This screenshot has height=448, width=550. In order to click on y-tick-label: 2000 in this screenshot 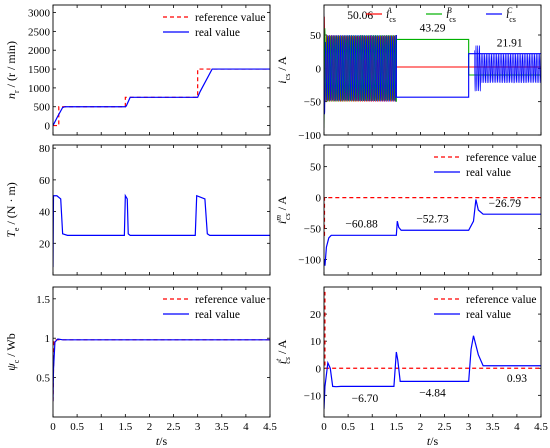, I will do `click(39, 51)`.